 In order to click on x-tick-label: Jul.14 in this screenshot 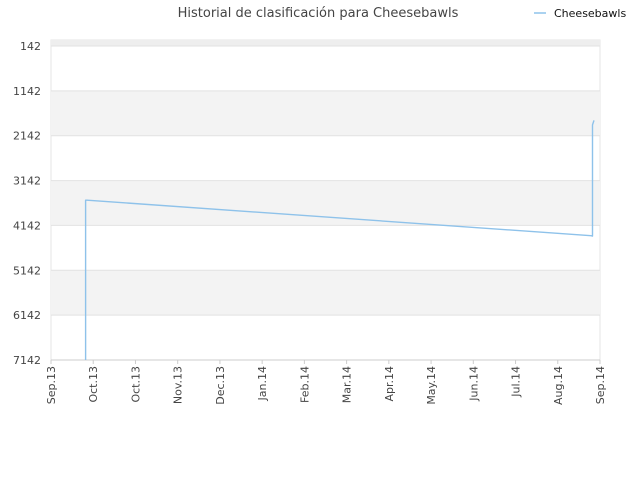, I will do `click(516, 382)`.